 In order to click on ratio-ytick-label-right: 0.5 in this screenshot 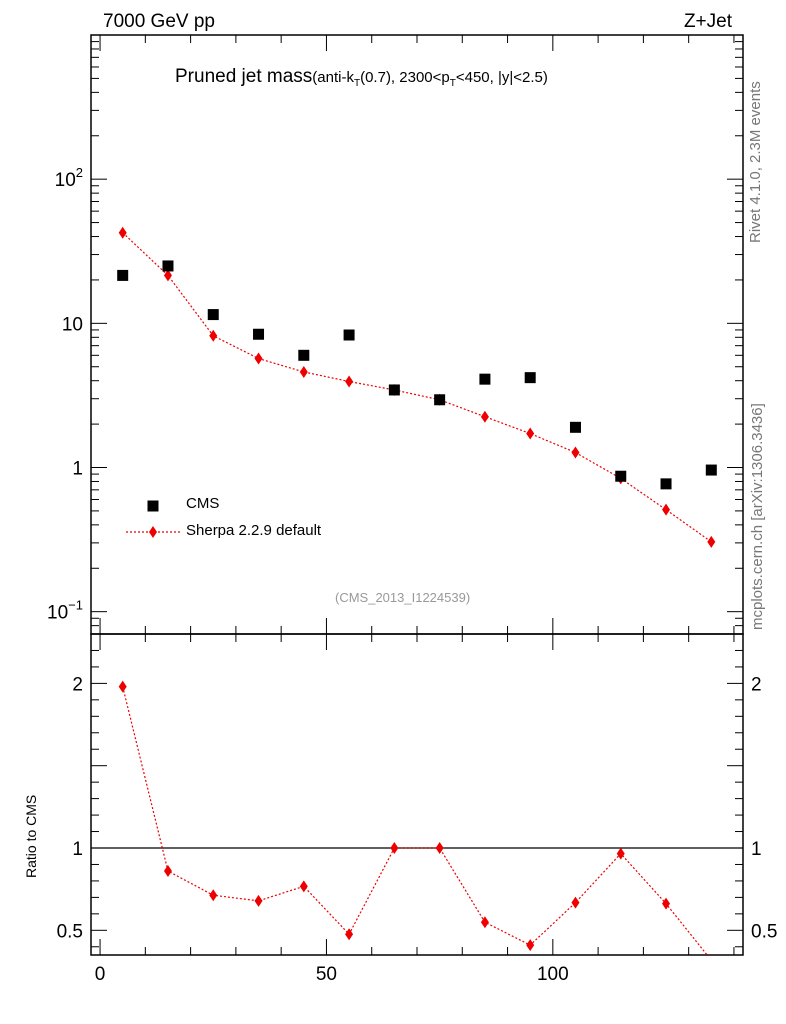, I will do `click(764, 931)`.